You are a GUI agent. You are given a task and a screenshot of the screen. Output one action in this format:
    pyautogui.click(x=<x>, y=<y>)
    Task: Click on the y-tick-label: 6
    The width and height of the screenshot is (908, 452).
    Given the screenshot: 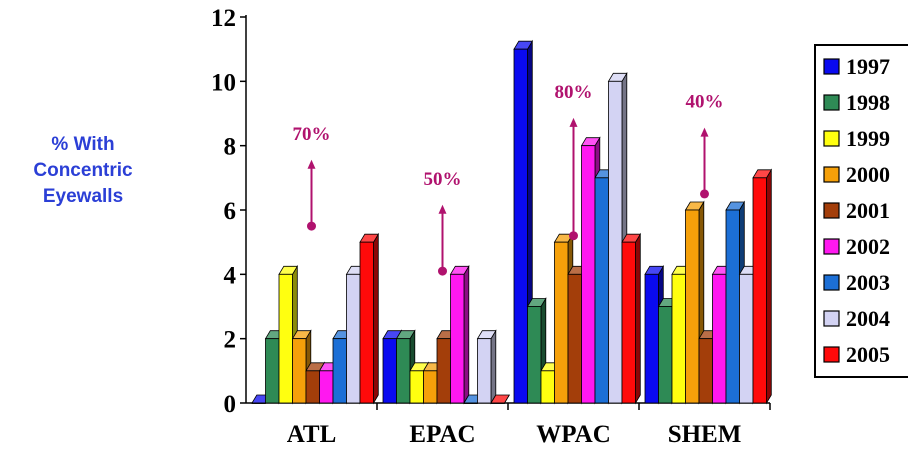 What is the action you would take?
    pyautogui.click(x=230, y=211)
    